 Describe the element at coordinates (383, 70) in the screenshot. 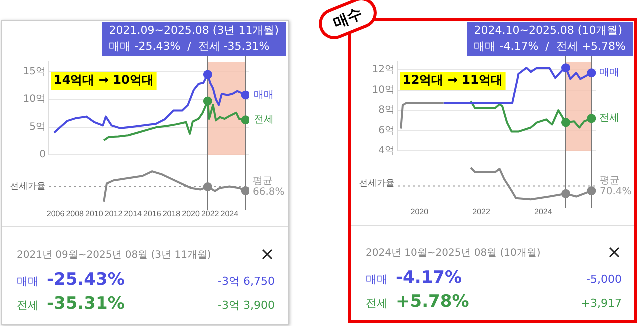

I see `y-tick-label: 12억` at that location.